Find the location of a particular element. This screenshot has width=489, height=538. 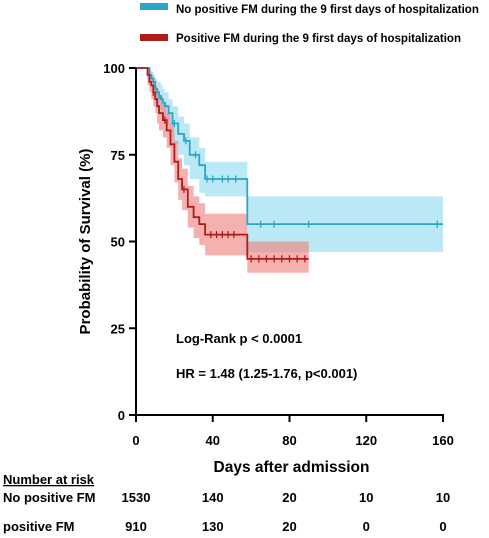

risk-table-title: Number at risk is located at coordinates (49, 479).